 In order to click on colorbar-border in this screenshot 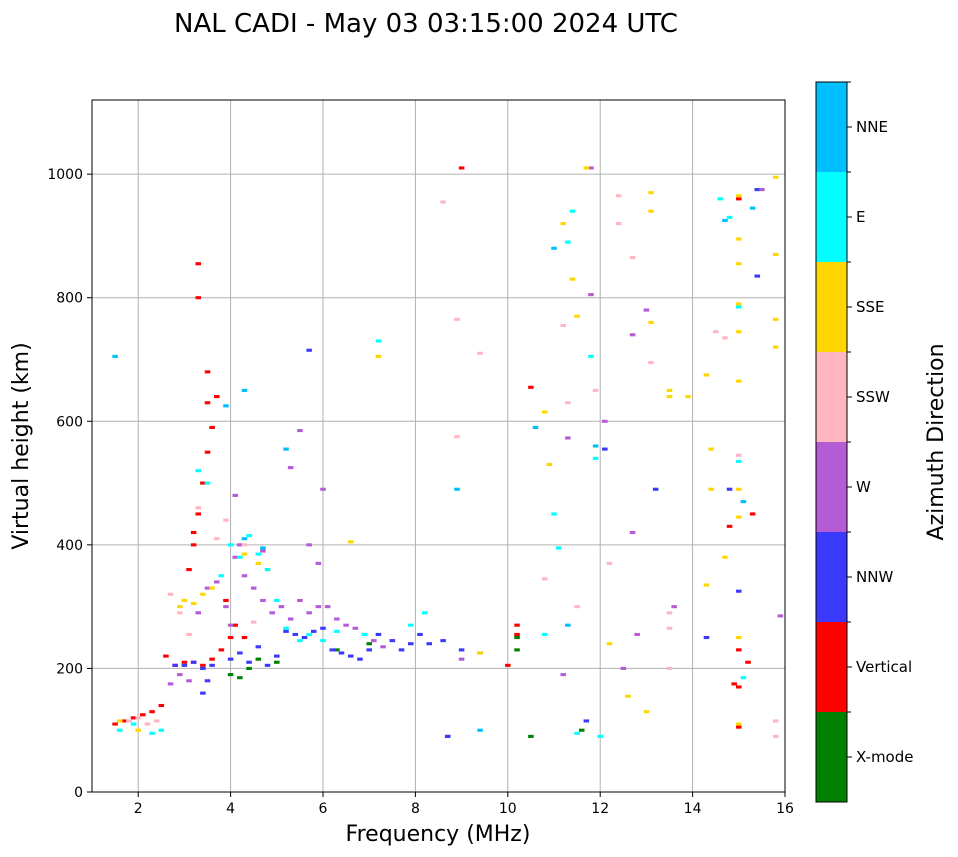, I will do `click(831, 442)`.